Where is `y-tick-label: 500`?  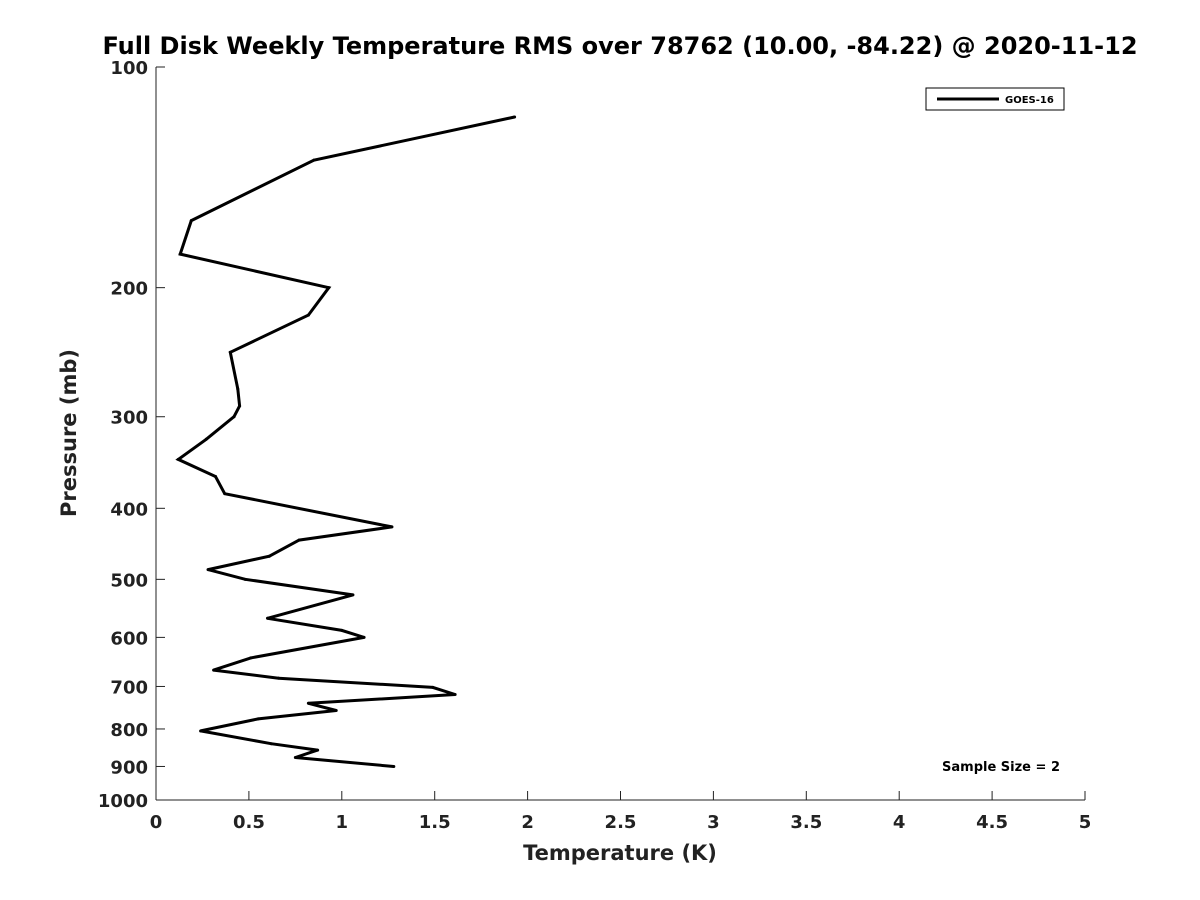 y-tick-label: 500 is located at coordinates (129, 580).